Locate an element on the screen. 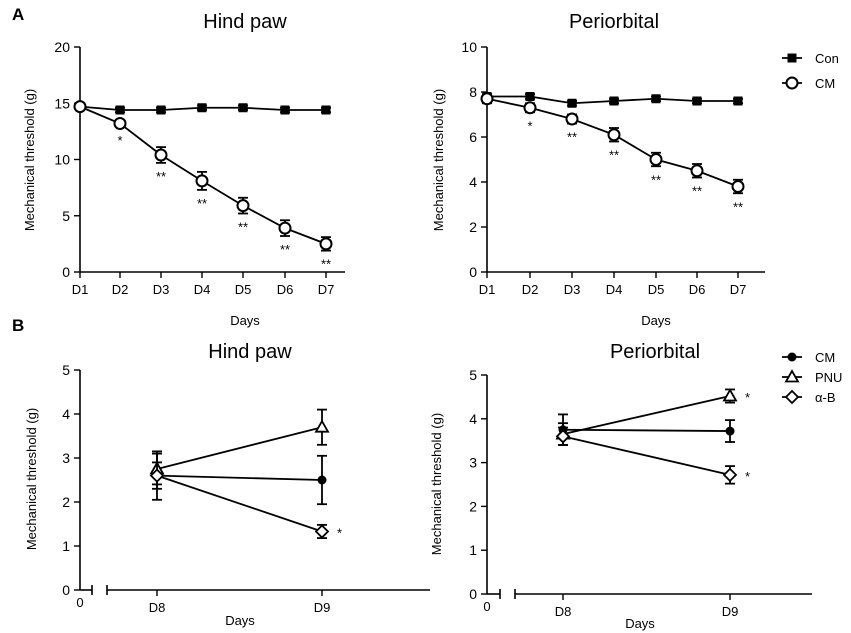 This screenshot has height=633, width=851. series-Con is located at coordinates (203, 108).